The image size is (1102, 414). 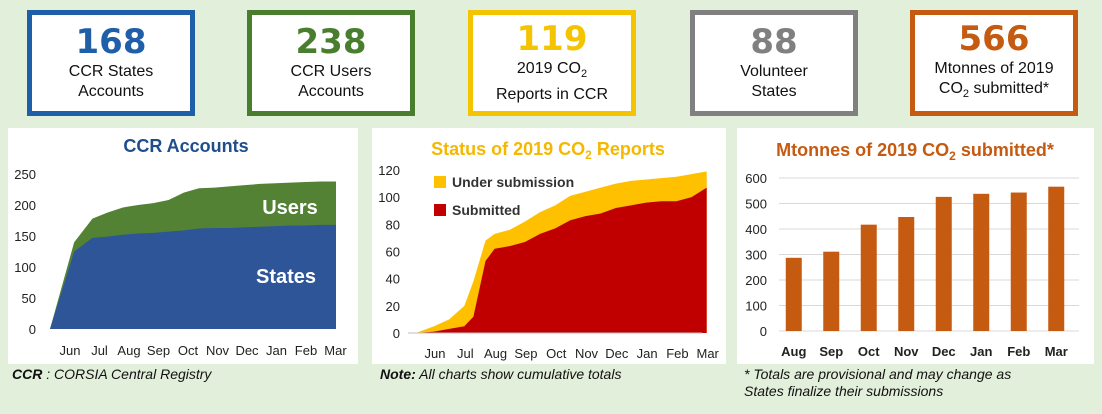 I want to click on legend-label-submitted: Submitted, so click(x=486, y=210).